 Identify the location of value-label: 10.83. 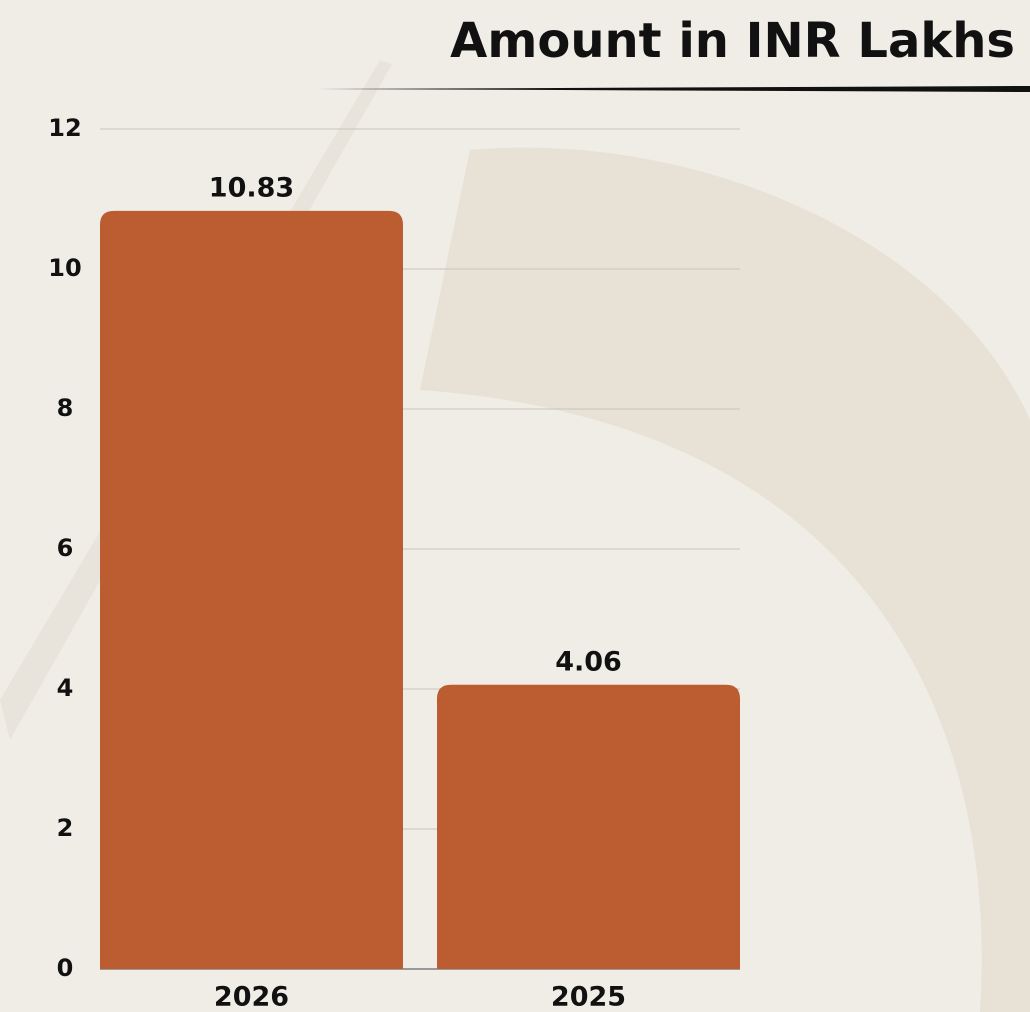
(251, 187).